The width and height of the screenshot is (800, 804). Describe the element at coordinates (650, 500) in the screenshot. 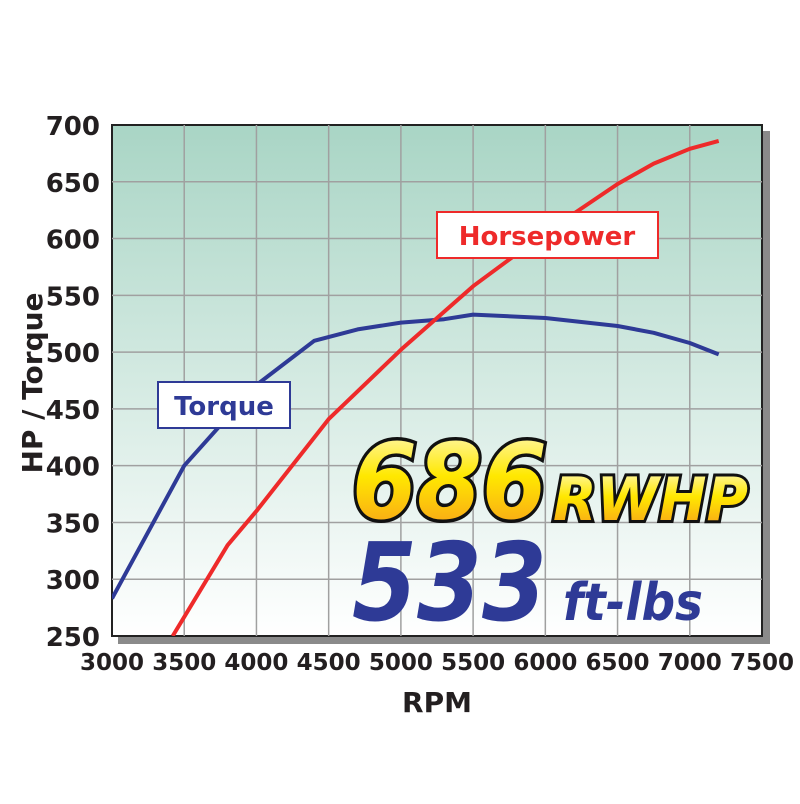

I see `peak-hp-unit: RWHP` at that location.